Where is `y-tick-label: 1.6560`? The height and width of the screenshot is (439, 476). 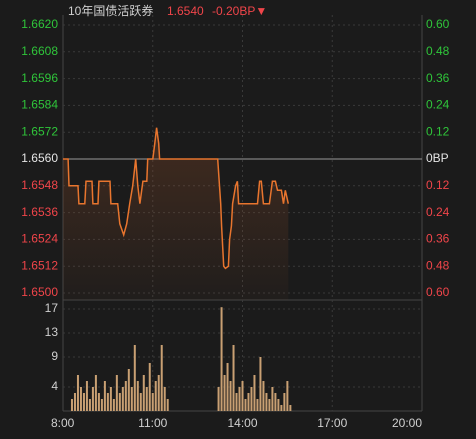
y-tick-label: 1.6560 is located at coordinates (39, 158).